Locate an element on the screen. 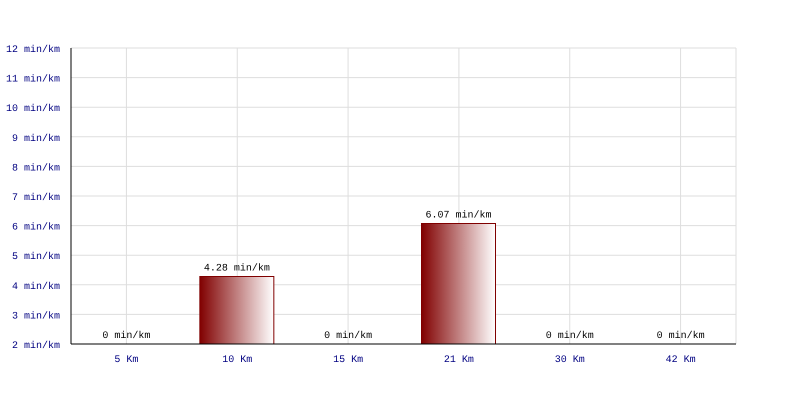  data-label: 4.28 min/km is located at coordinates (237, 268).